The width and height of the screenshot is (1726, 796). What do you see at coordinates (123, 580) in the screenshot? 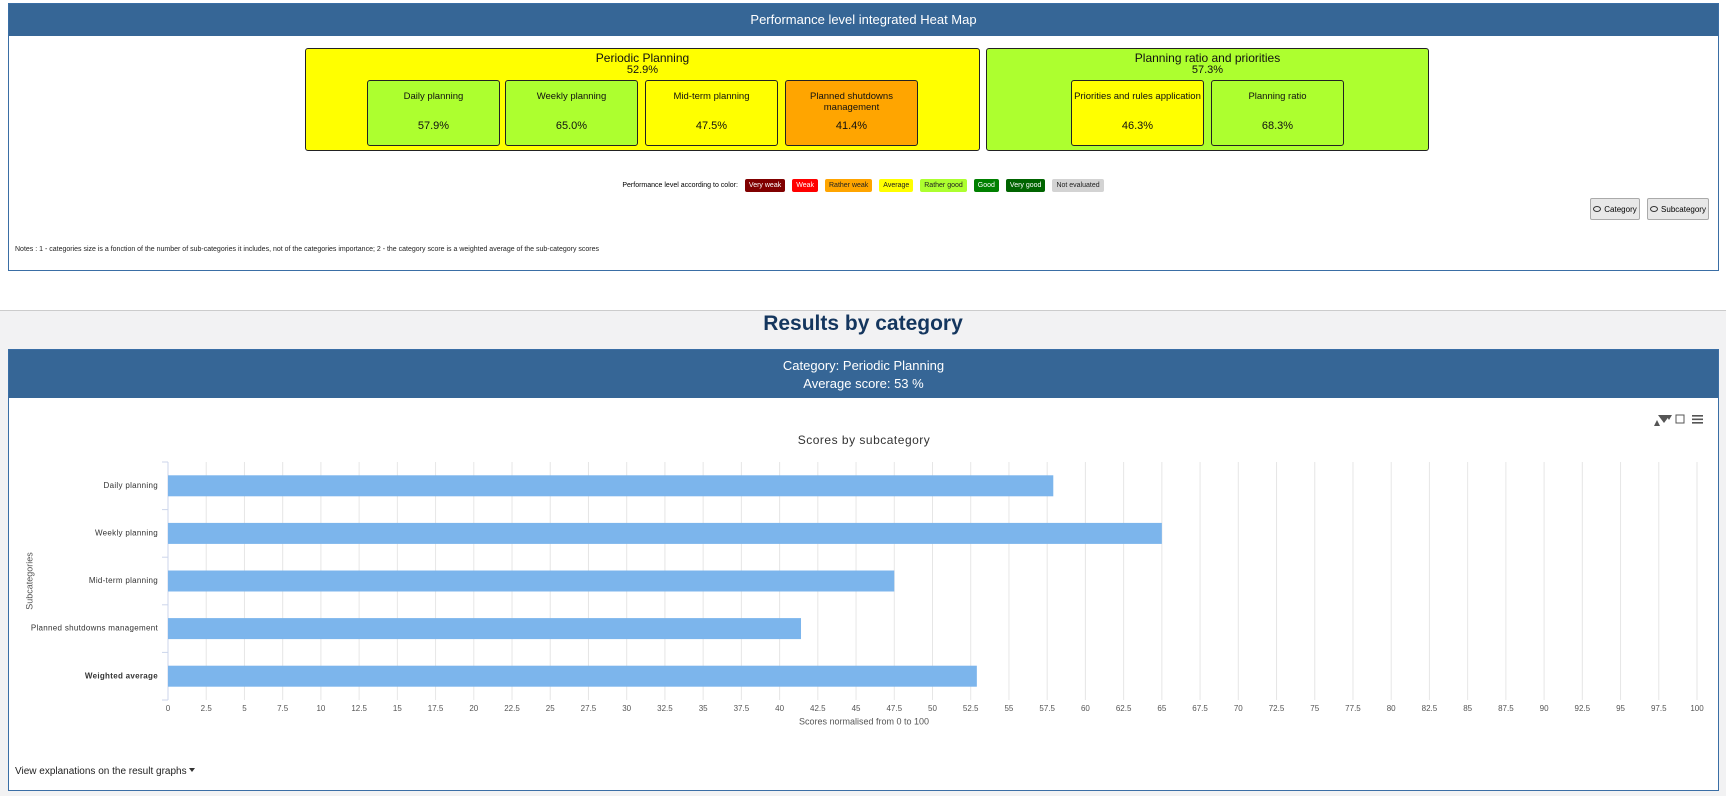
I see `y-tick-label: Mid-term planning` at bounding box center [123, 580].